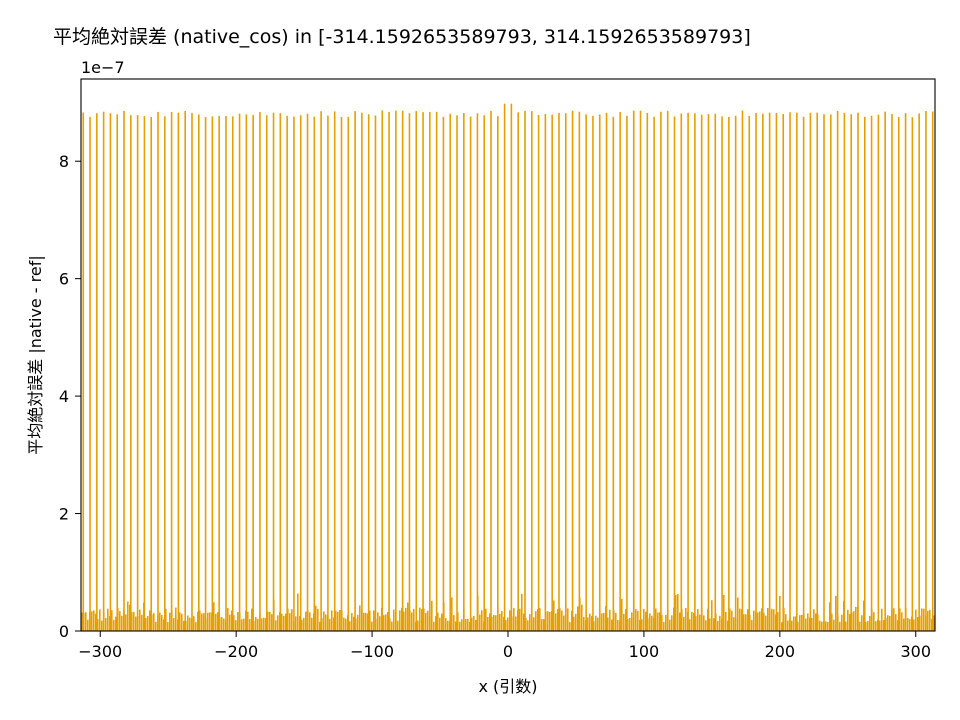 The height and width of the screenshot is (720, 960). What do you see at coordinates (644, 651) in the screenshot?
I see `x-tick-label: 100` at bounding box center [644, 651].